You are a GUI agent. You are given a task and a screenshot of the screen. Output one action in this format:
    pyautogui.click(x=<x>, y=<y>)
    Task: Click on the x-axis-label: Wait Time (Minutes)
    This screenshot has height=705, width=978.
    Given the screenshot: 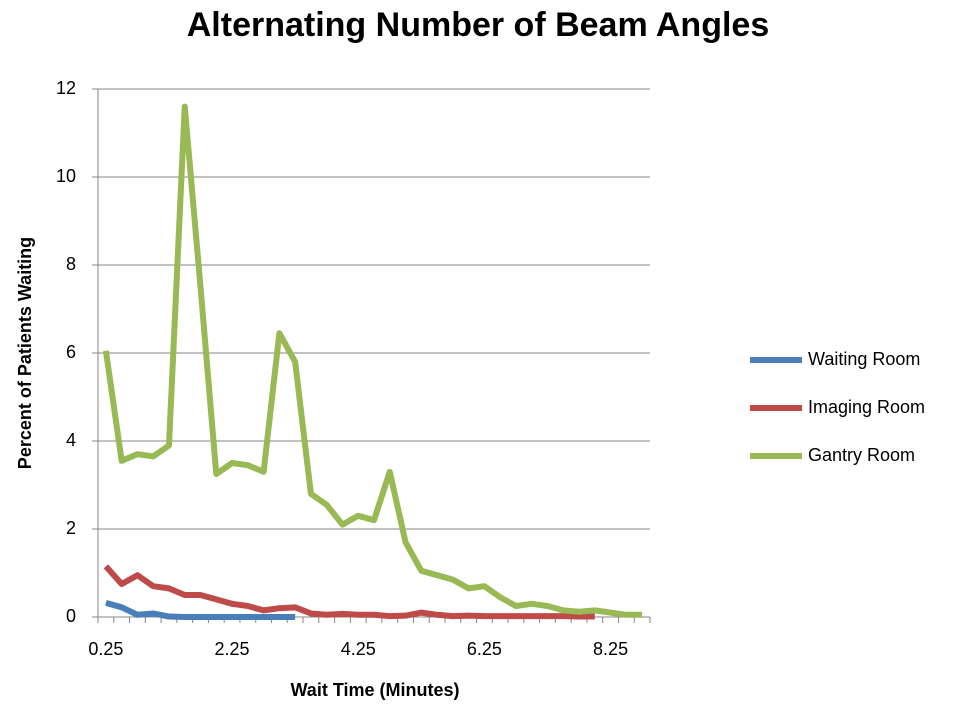 What is the action you would take?
    pyautogui.click(x=374, y=690)
    